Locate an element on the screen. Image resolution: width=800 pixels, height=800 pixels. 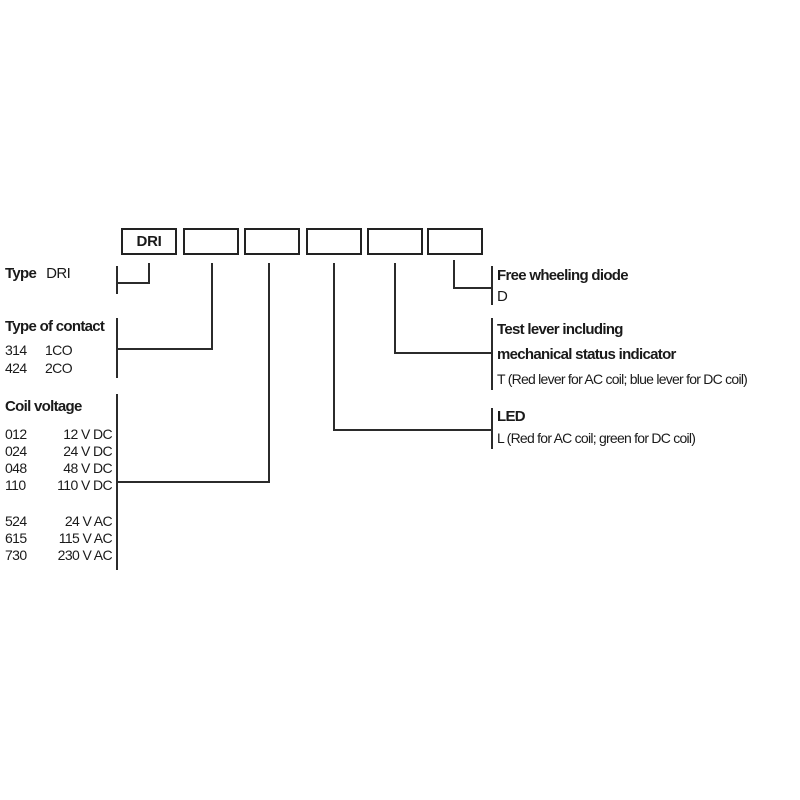
contact-value: 1CO is located at coordinates (59, 350).